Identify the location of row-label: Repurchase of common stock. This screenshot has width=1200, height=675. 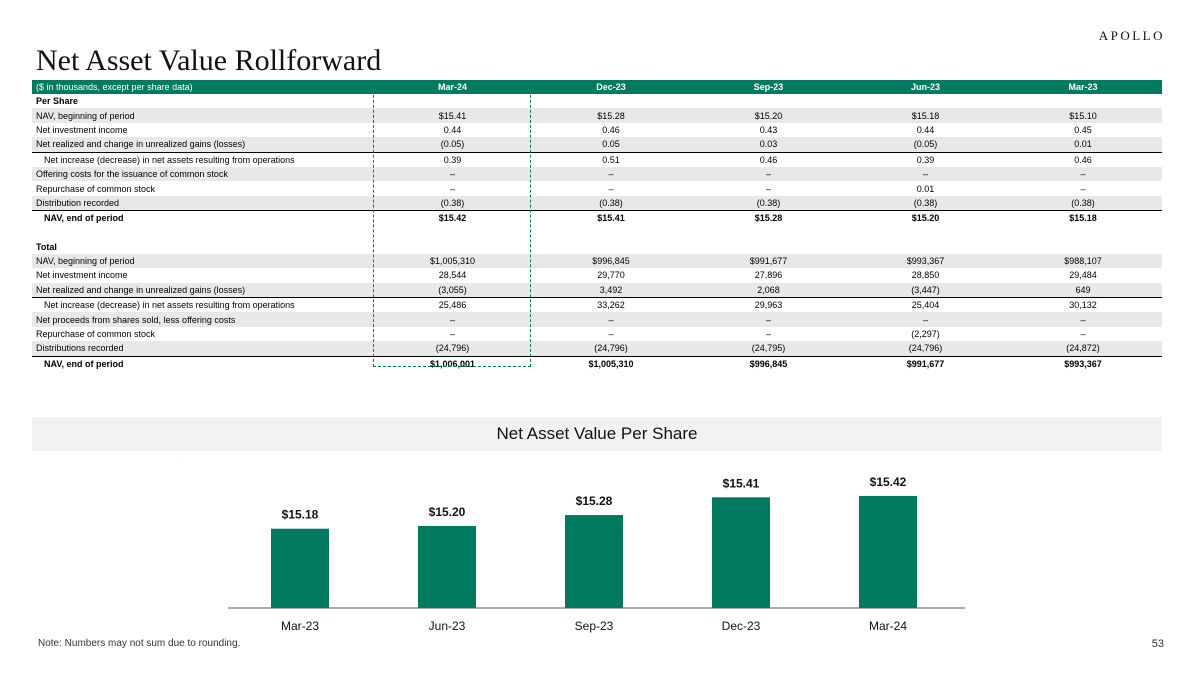
(96, 188).